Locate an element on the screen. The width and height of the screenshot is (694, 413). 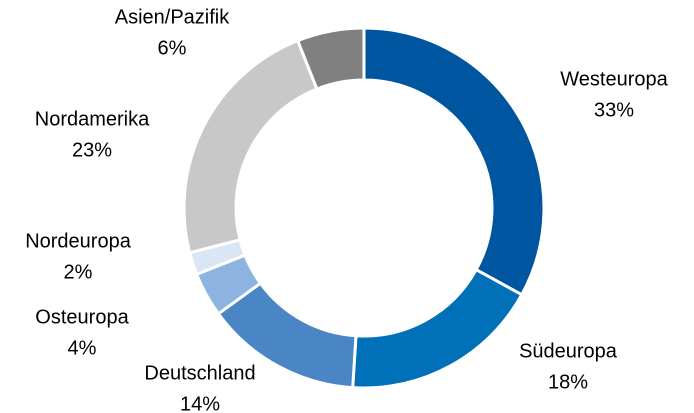
category-label: Deutschland is located at coordinates (199, 373).